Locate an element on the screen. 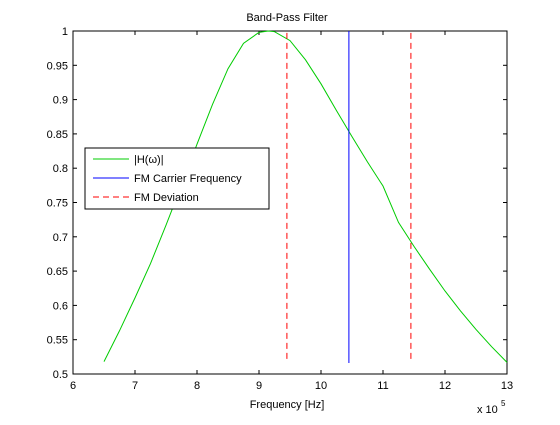 Image resolution: width=560 pixels, height=425 pixels. y-tick-label: 0.65 is located at coordinates (57, 272).